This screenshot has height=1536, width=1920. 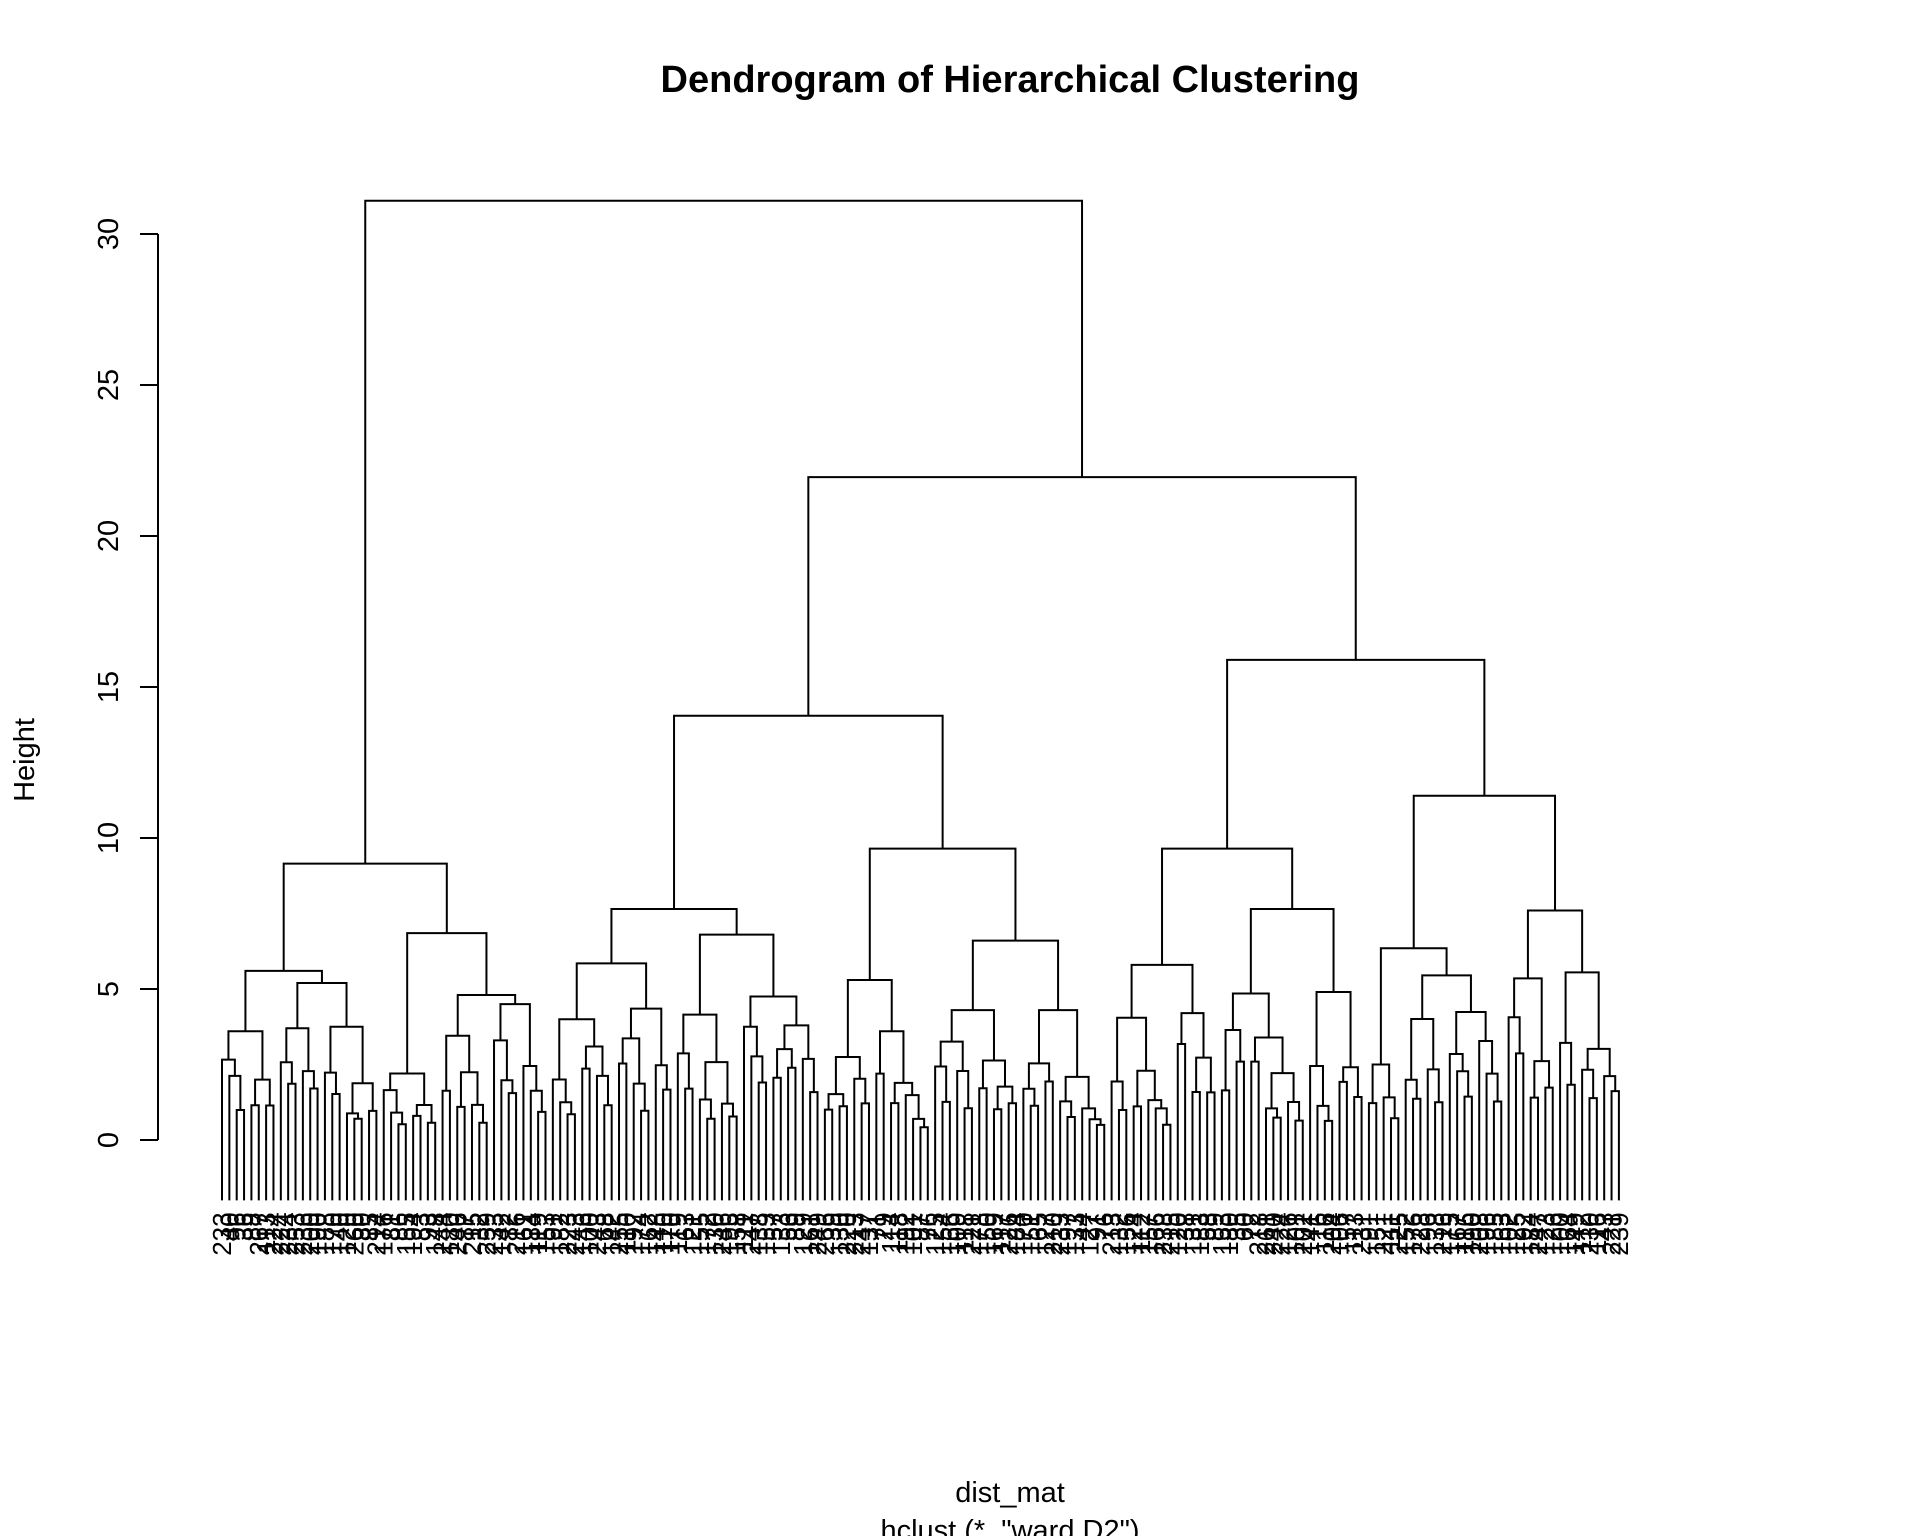 What do you see at coordinates (109, 1140) in the screenshot?
I see `y-tick-label: 0` at bounding box center [109, 1140].